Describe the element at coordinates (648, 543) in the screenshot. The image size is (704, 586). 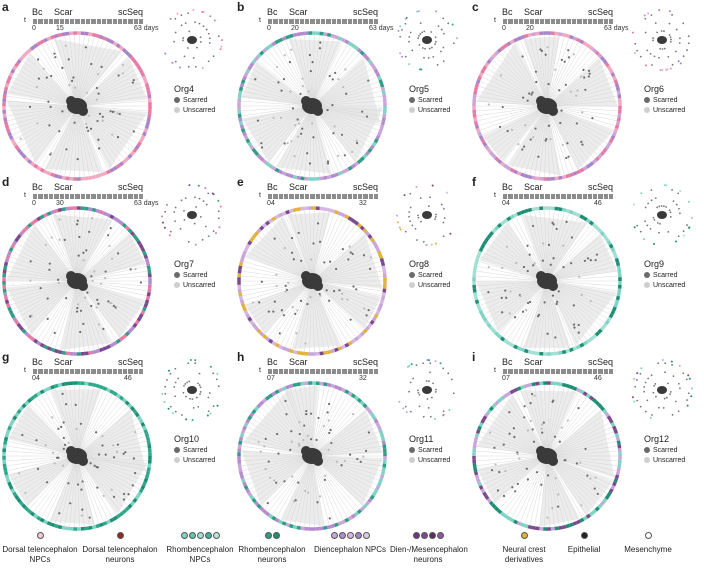
I see `legend-item: Mesenchyme` at that location.